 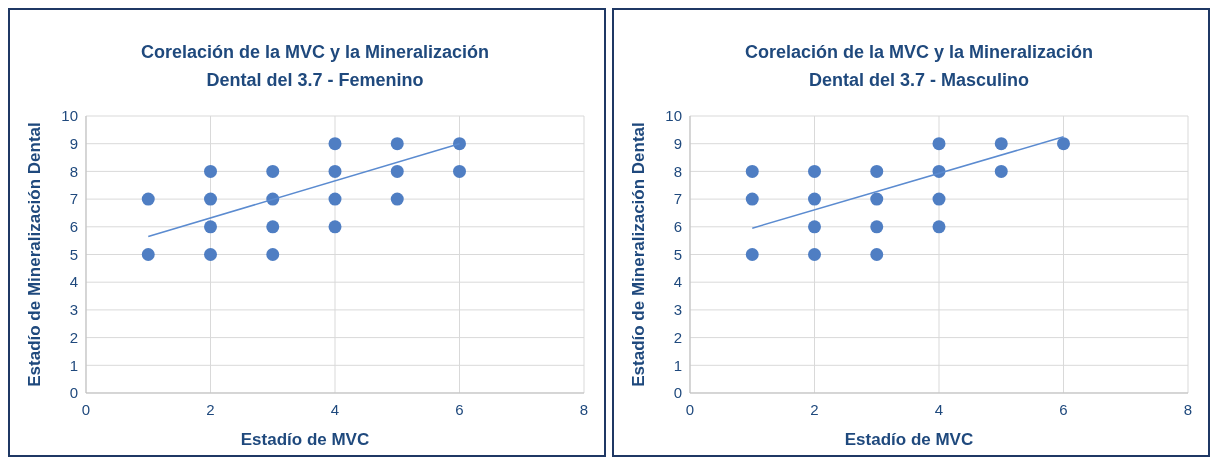 I want to click on chart-title: Corelación de la MVC y la Mineralización Dental del 3.7 - Femenino, so click(x=315, y=66).